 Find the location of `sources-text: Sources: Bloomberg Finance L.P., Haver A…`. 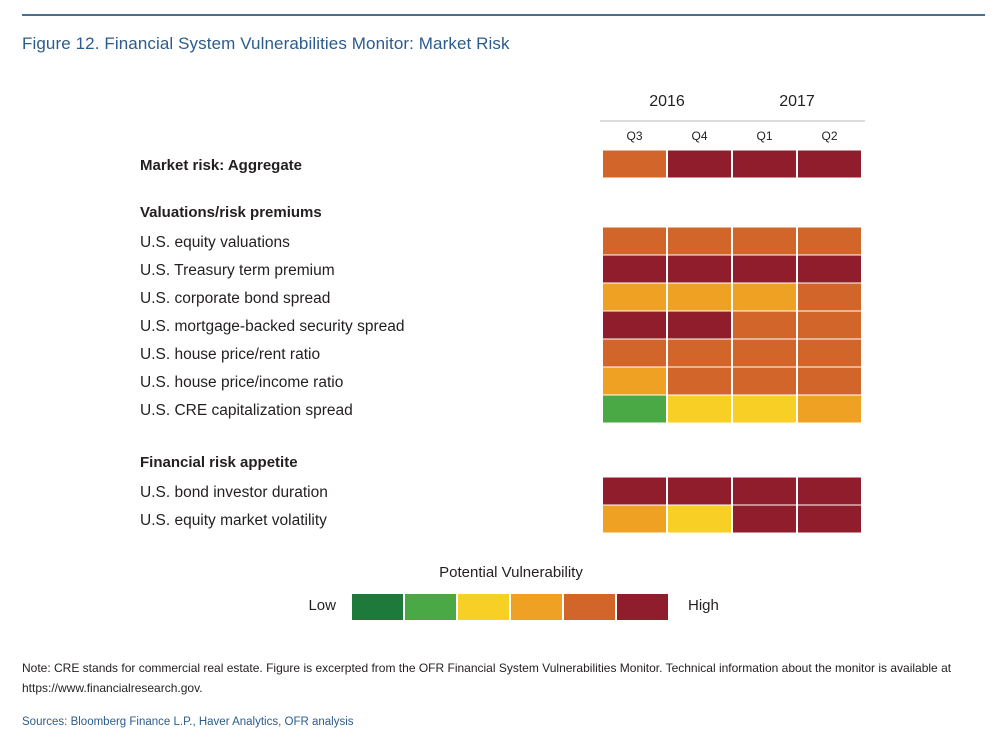

sources-text: Sources: Bloomberg Finance L.P., Haver A… is located at coordinates (188, 722).